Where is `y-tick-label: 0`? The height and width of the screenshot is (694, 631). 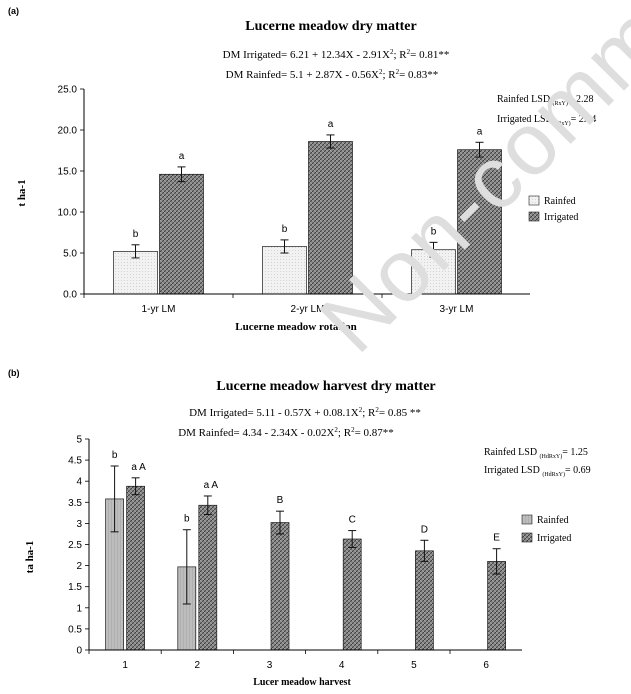
y-tick-label: 0 is located at coordinates (79, 651).